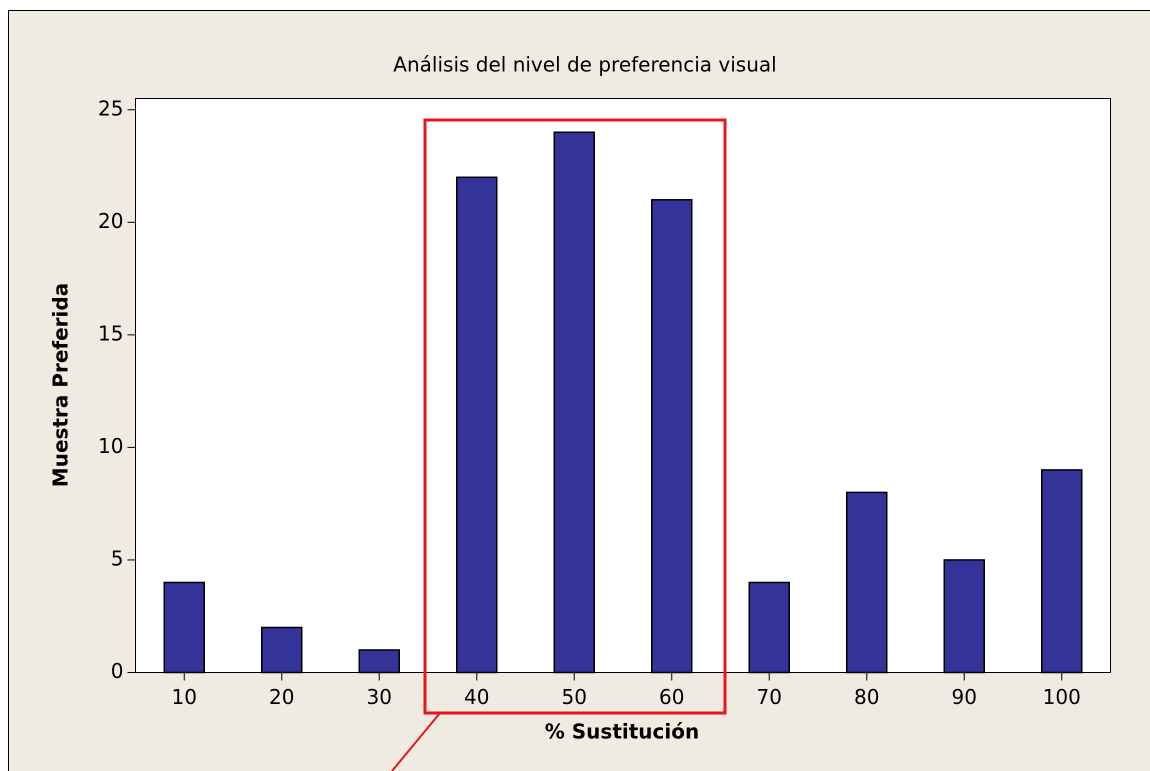 The height and width of the screenshot is (771, 1150). I want to click on x-tick-label: 20, so click(281, 697).